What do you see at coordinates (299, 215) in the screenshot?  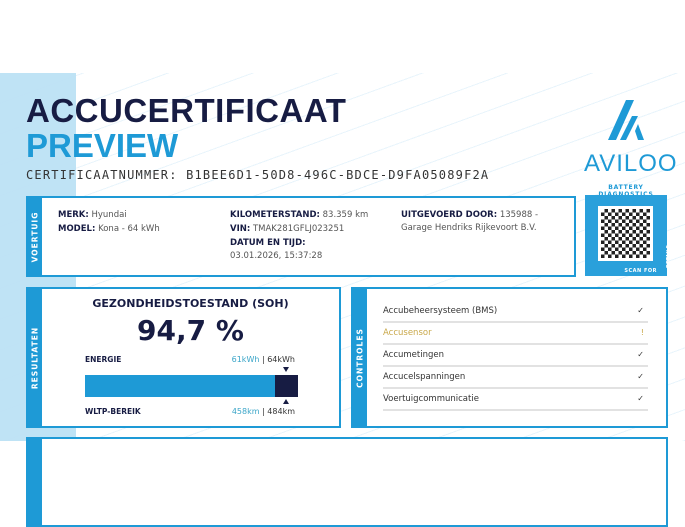 I see `mileage-field: KILOMETERSTAND: 83.359 km` at bounding box center [299, 215].